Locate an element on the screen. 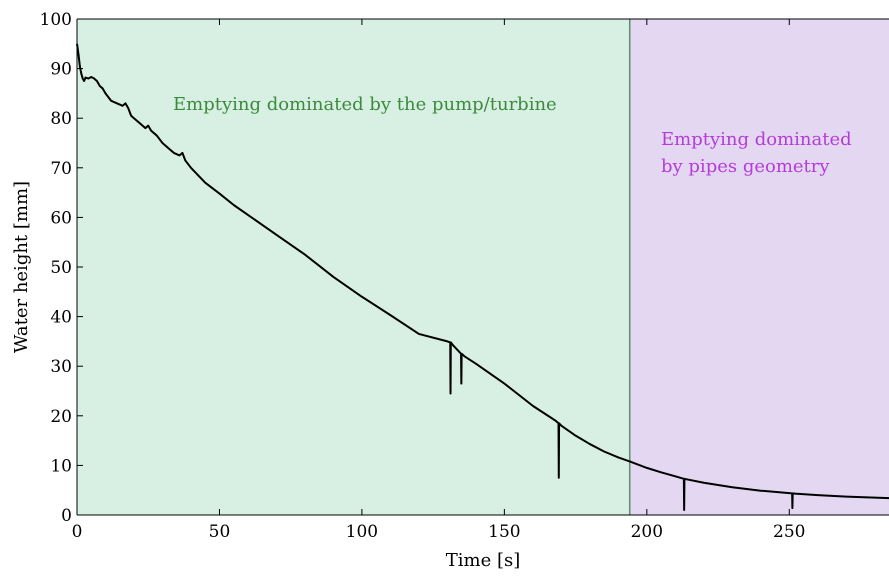  y-tick-label: 30 is located at coordinates (61, 367).